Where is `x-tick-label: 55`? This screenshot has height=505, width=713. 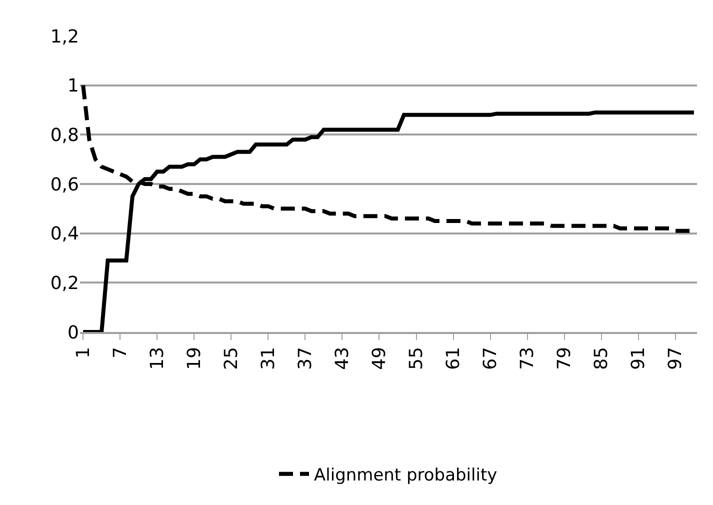
x-tick-label: 55 is located at coordinates (417, 358).